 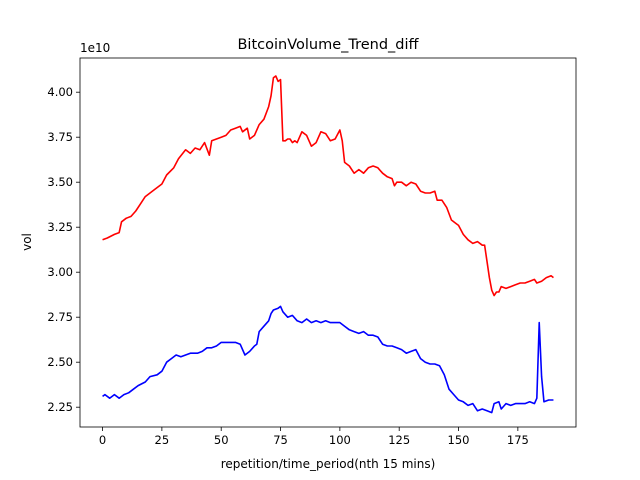 I want to click on y-tick-label: 3.75, so click(x=60, y=137).